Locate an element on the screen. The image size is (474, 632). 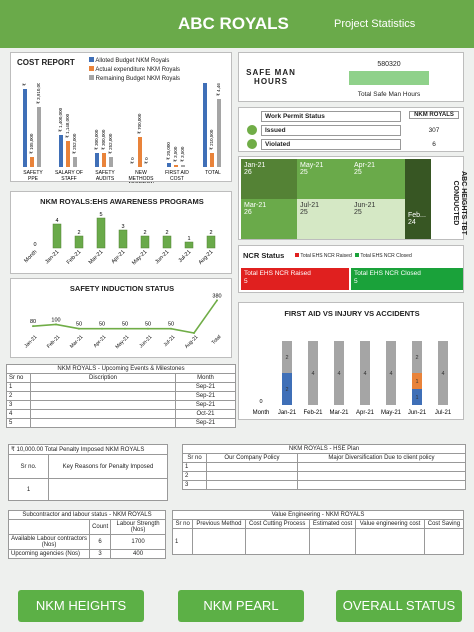
ehs-category-label: Jul-21 is located at coordinates (185, 256).